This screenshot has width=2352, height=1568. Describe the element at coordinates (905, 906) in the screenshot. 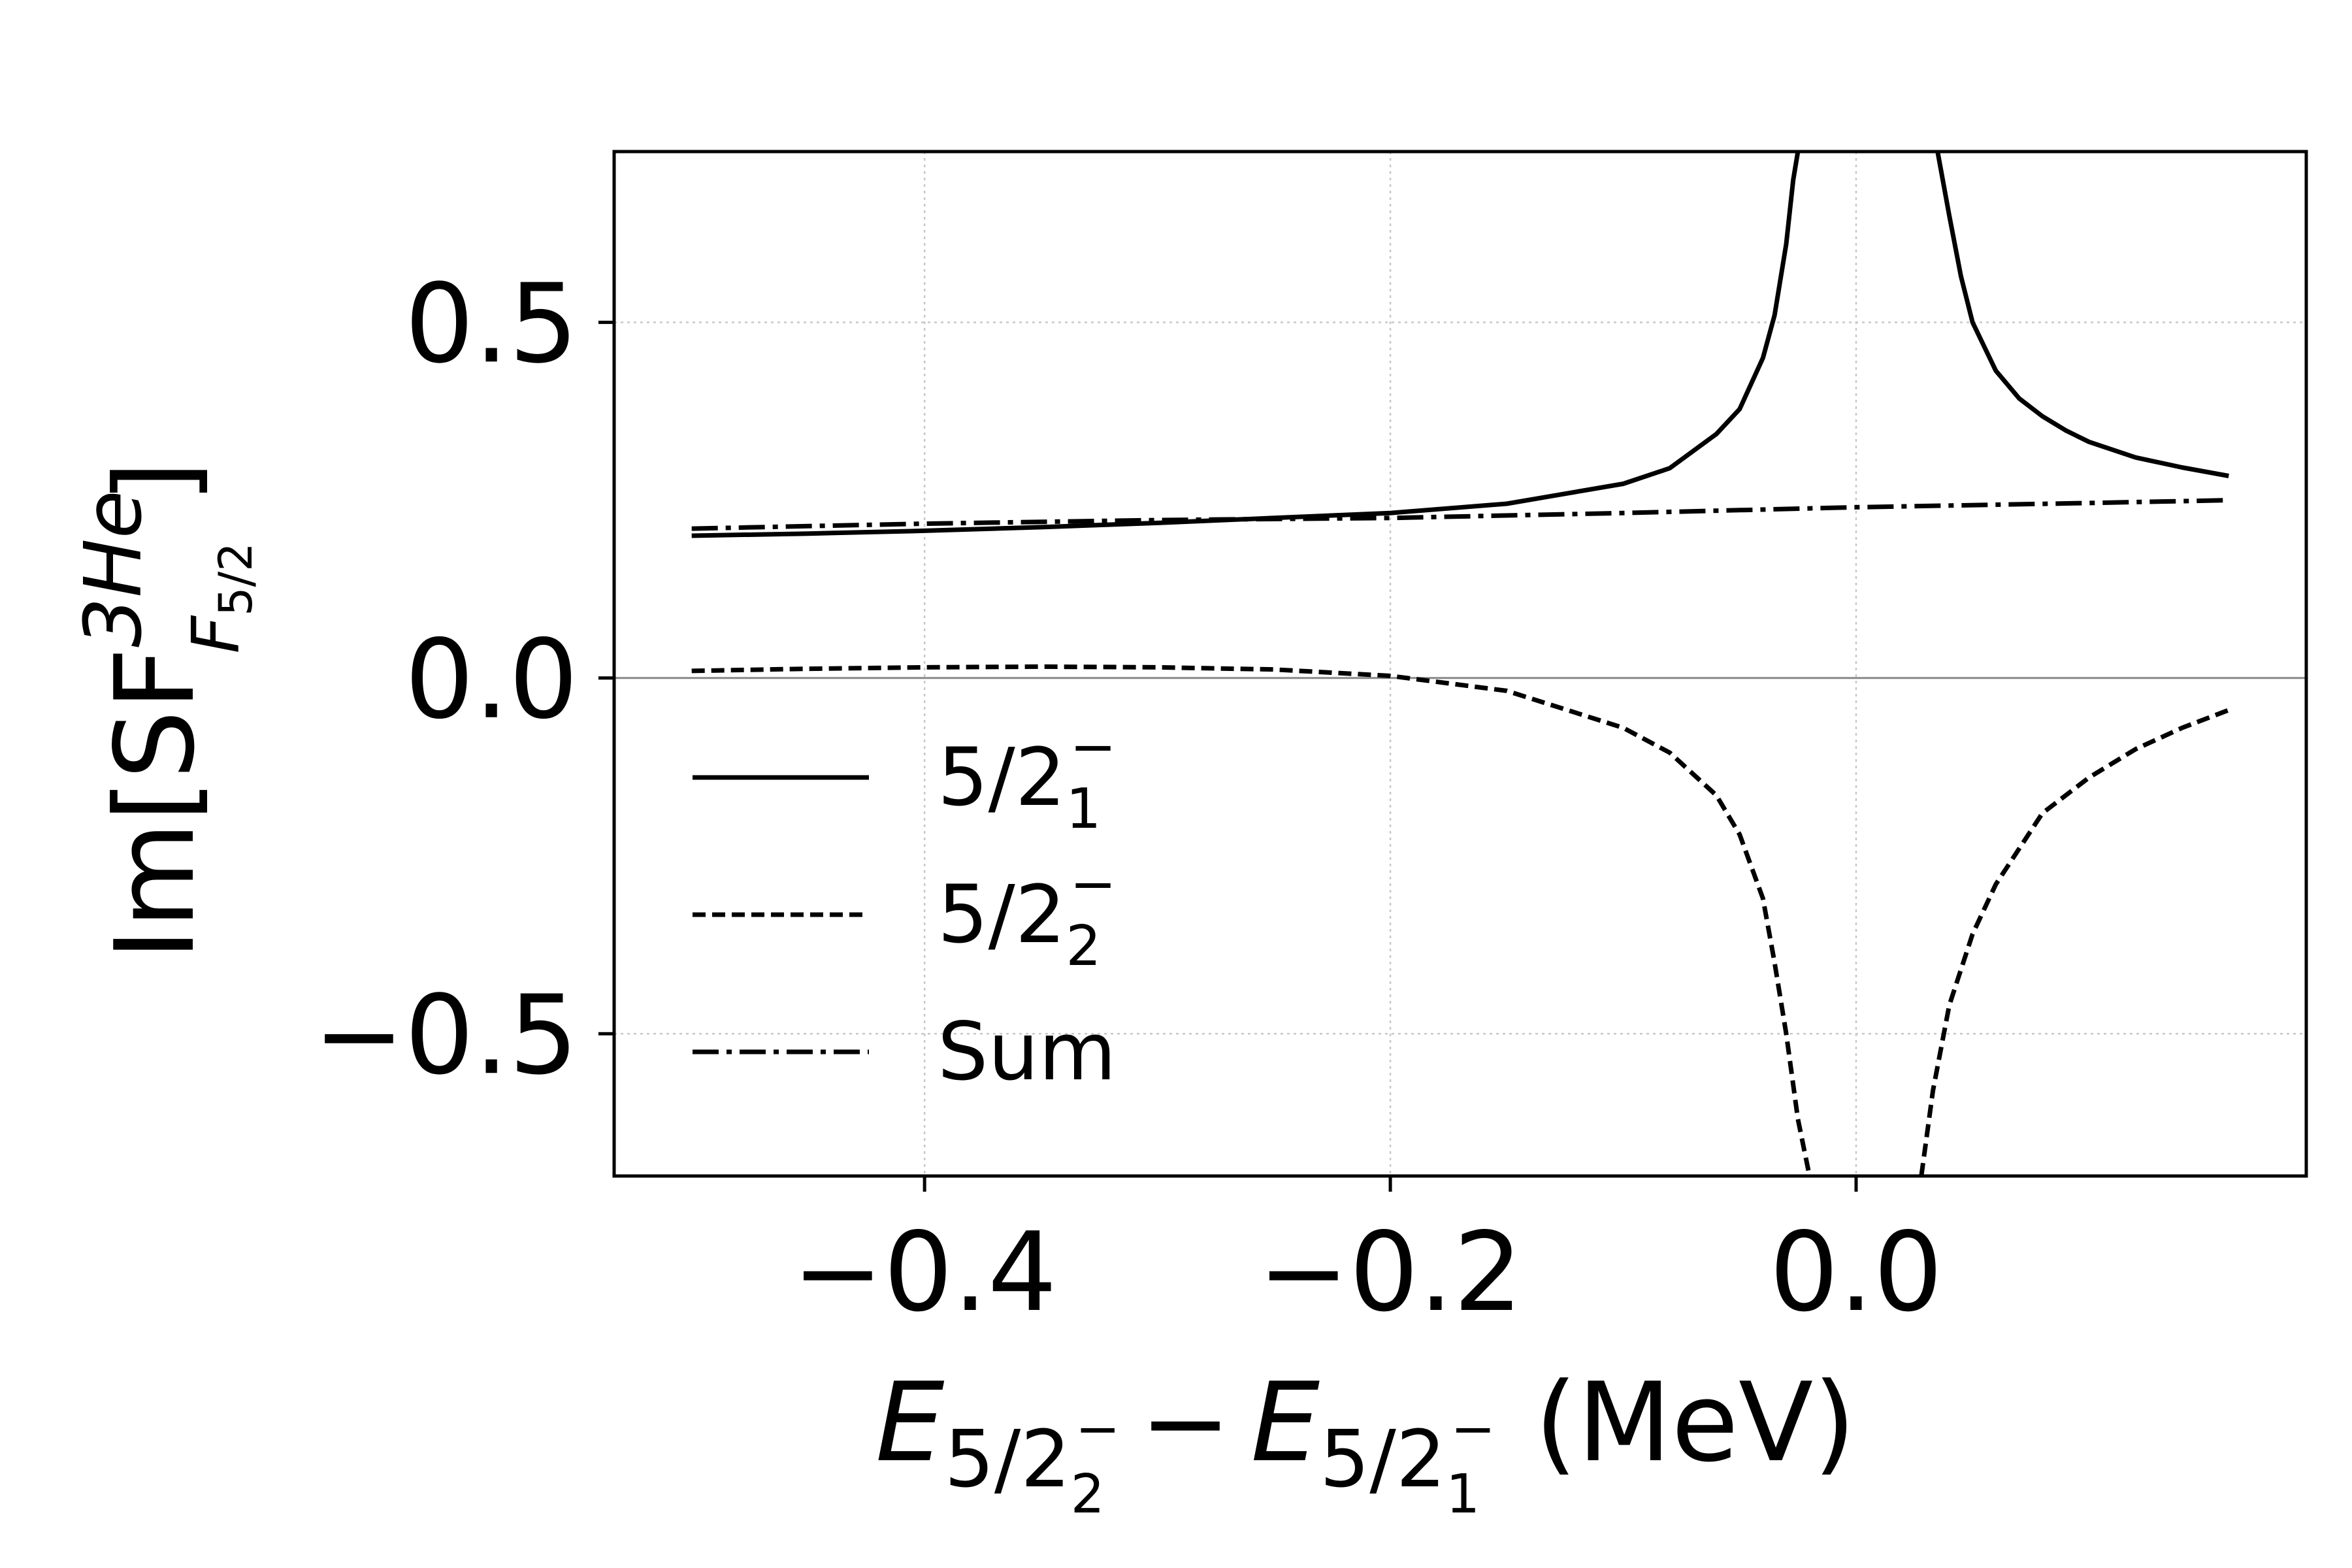

I see `legend: 5/21−5/22− Sum` at that location.